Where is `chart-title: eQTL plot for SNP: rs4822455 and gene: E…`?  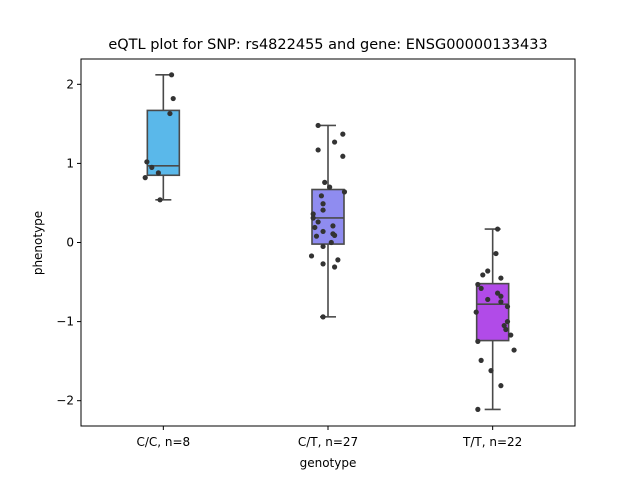 chart-title: eQTL plot for SNP: rs4822455 and gene: E… is located at coordinates (327, 45).